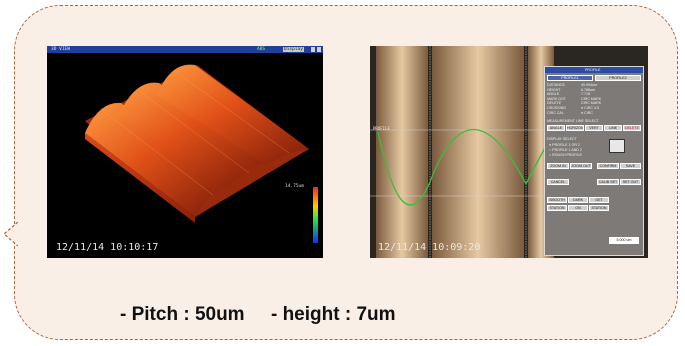 The width and height of the screenshot is (685, 346). I want to click on row-value: 49.994um, so click(589, 85).